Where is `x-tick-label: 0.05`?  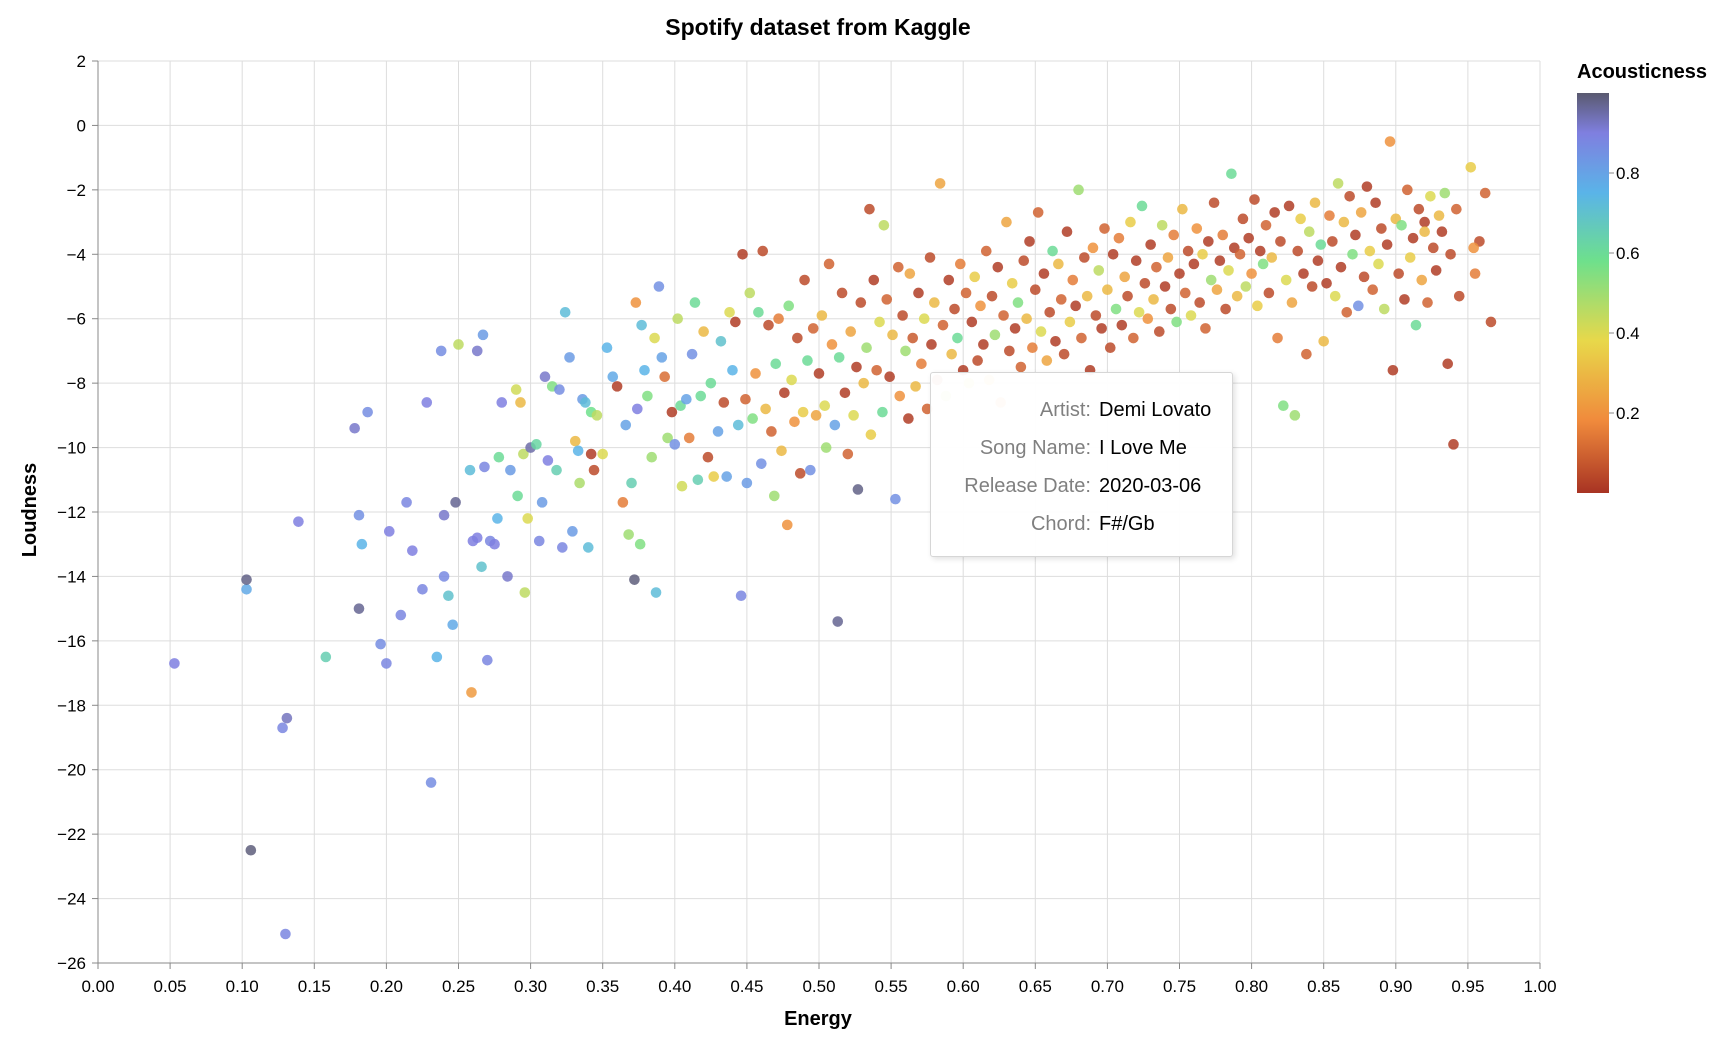
x-tick-label: 0.05 is located at coordinates (170, 986).